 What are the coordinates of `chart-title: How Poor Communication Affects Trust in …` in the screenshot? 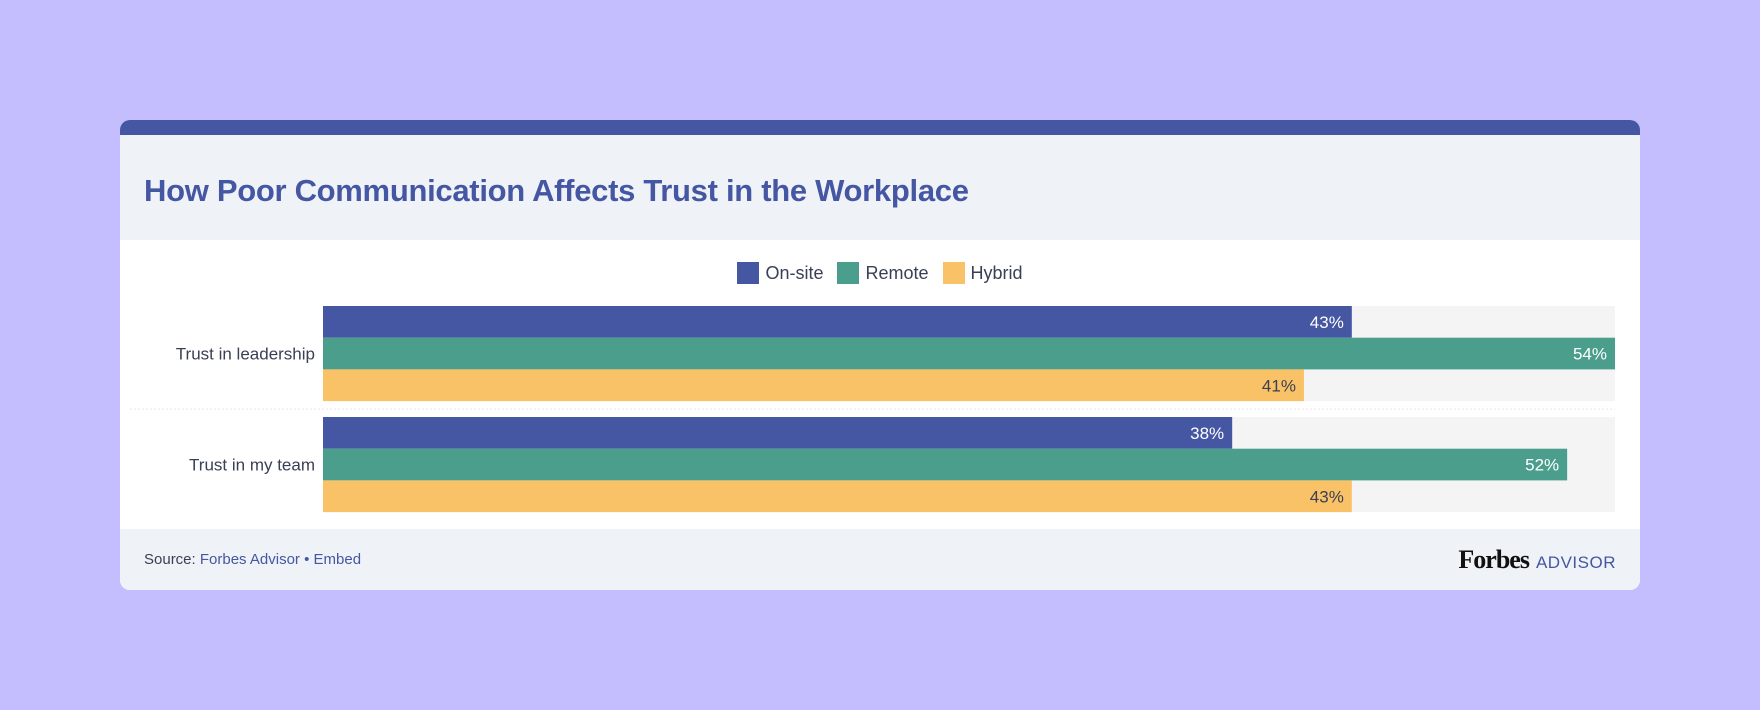 It's located at (556, 190).